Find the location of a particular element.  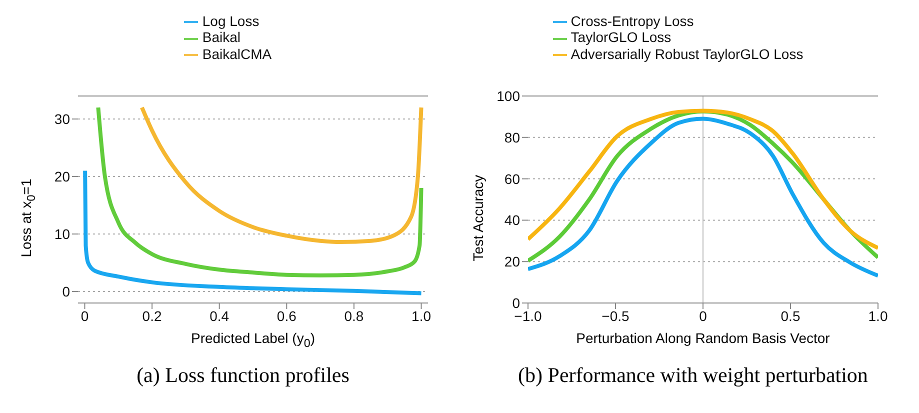

legend-label: Baikal is located at coordinates (221, 37).